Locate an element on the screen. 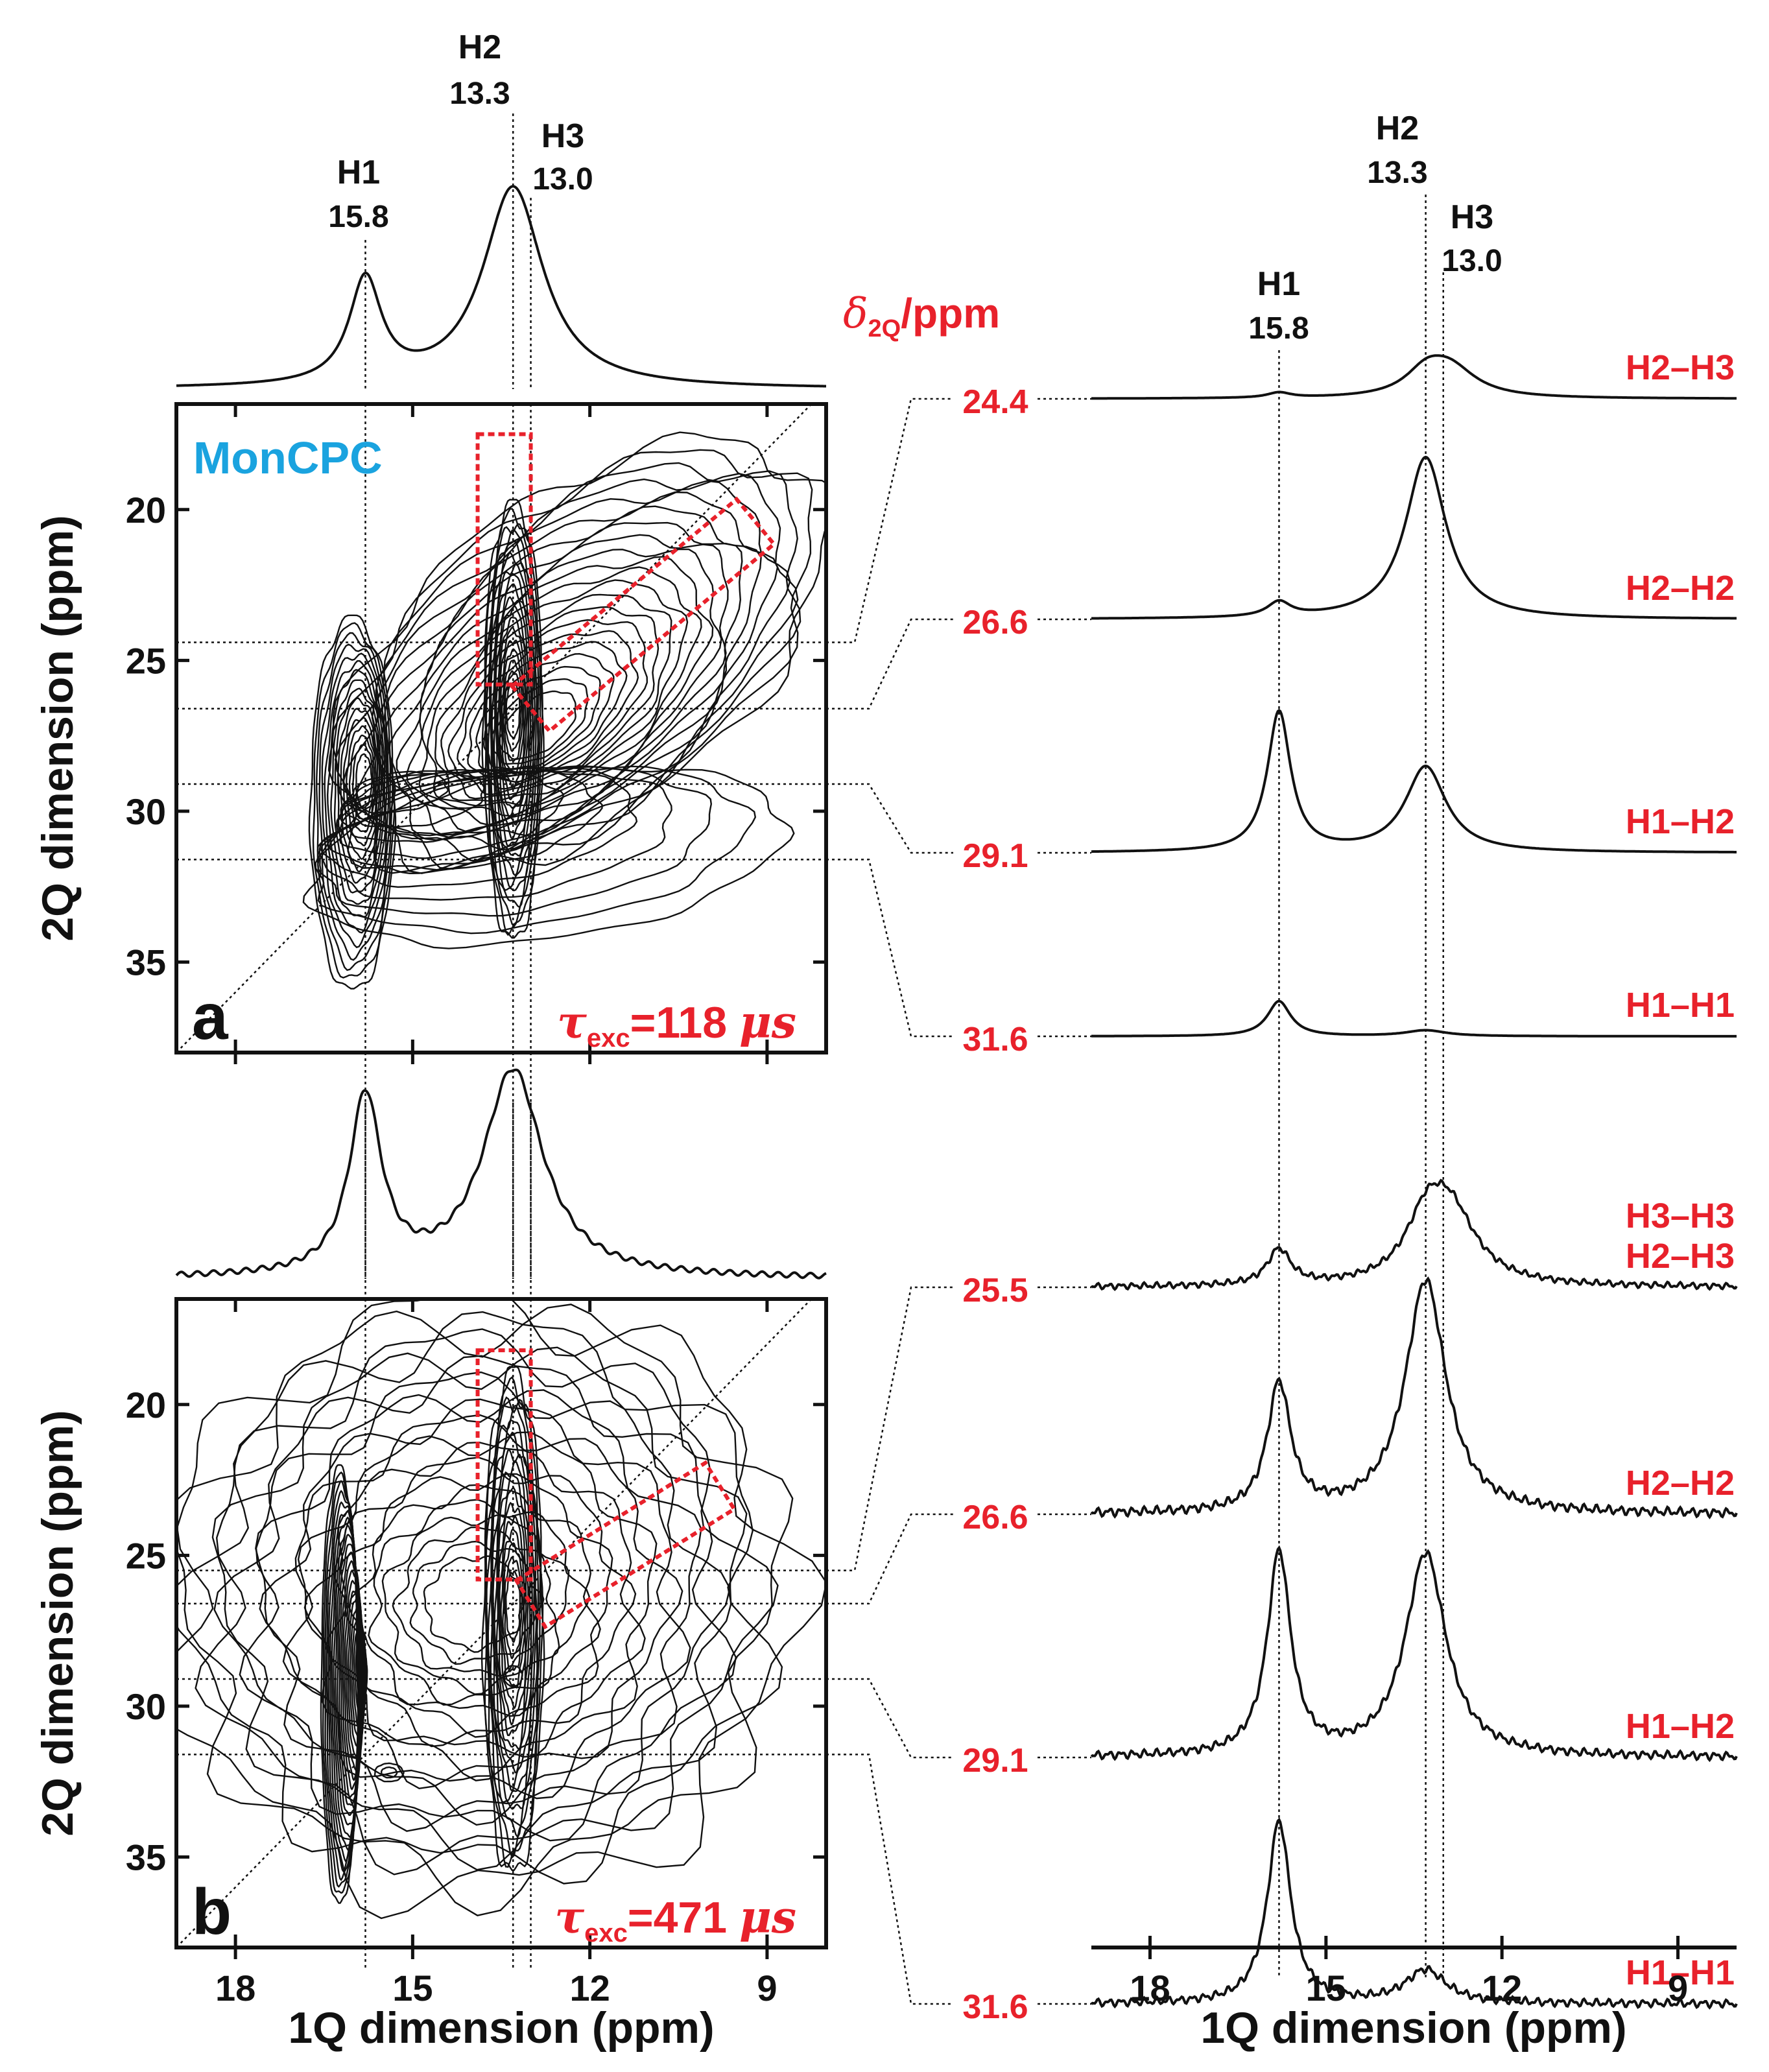 The image size is (1769, 2072). tau-label-b: τexc=471 μs is located at coordinates (675, 1919).